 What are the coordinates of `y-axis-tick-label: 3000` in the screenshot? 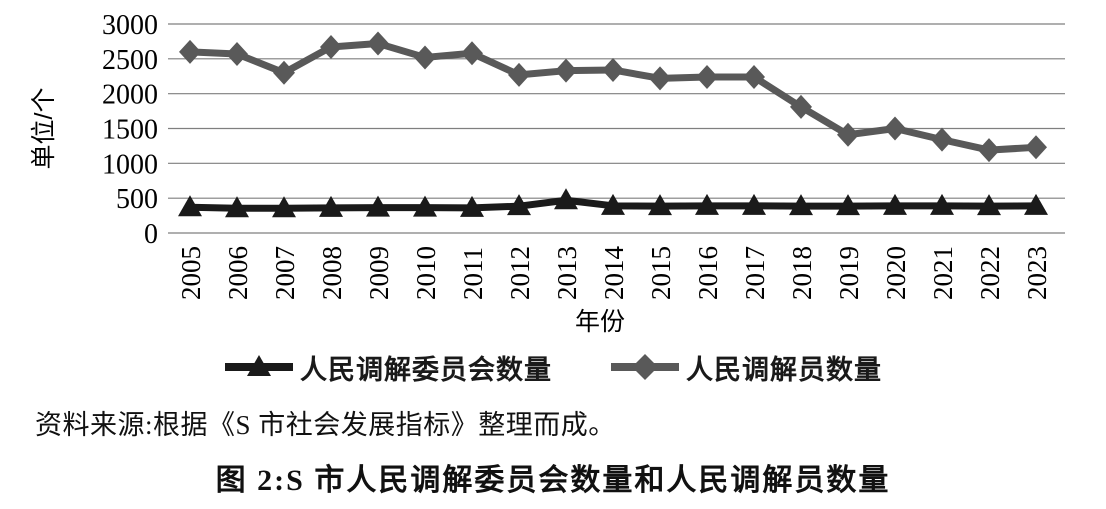 It's located at (130, 25).